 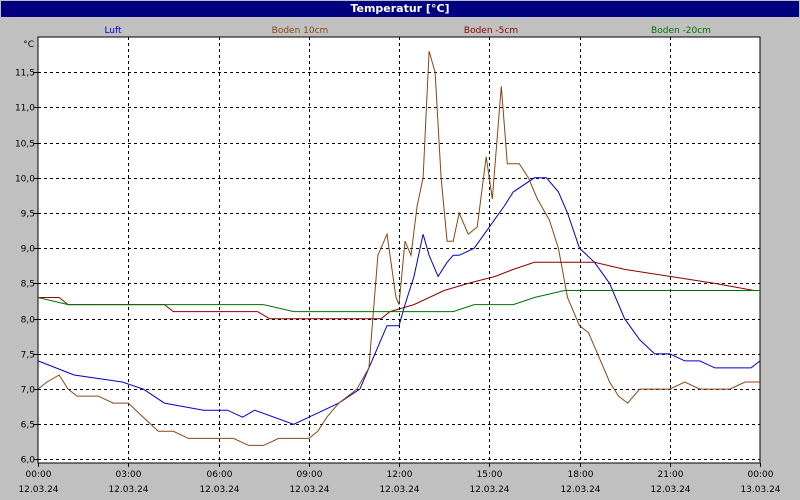 I want to click on series-line-boden-5cm, so click(x=399, y=290).